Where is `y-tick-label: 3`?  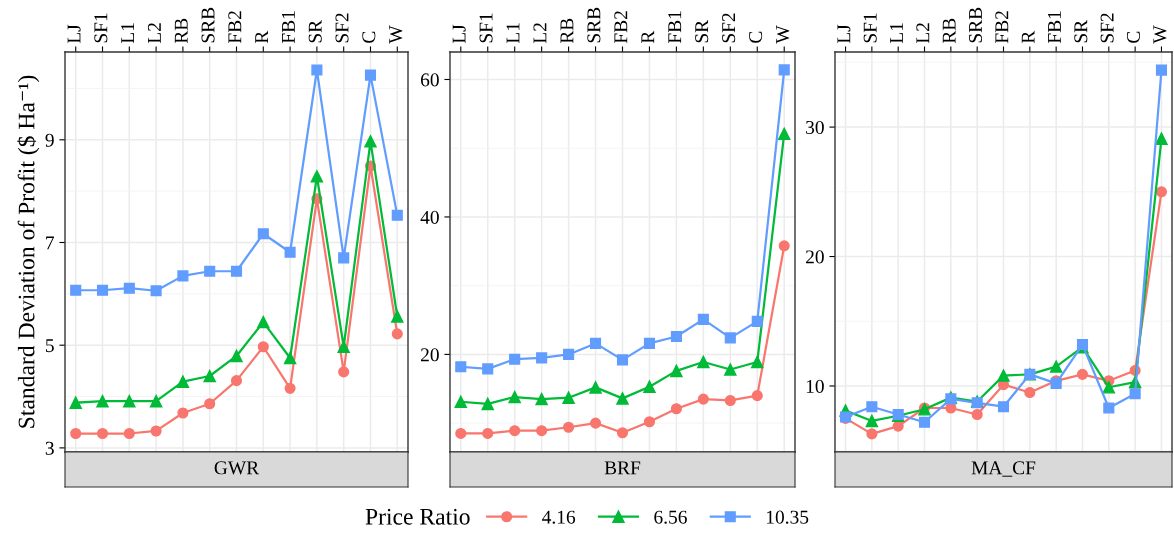
y-tick-label: 3 is located at coordinates (49, 448).